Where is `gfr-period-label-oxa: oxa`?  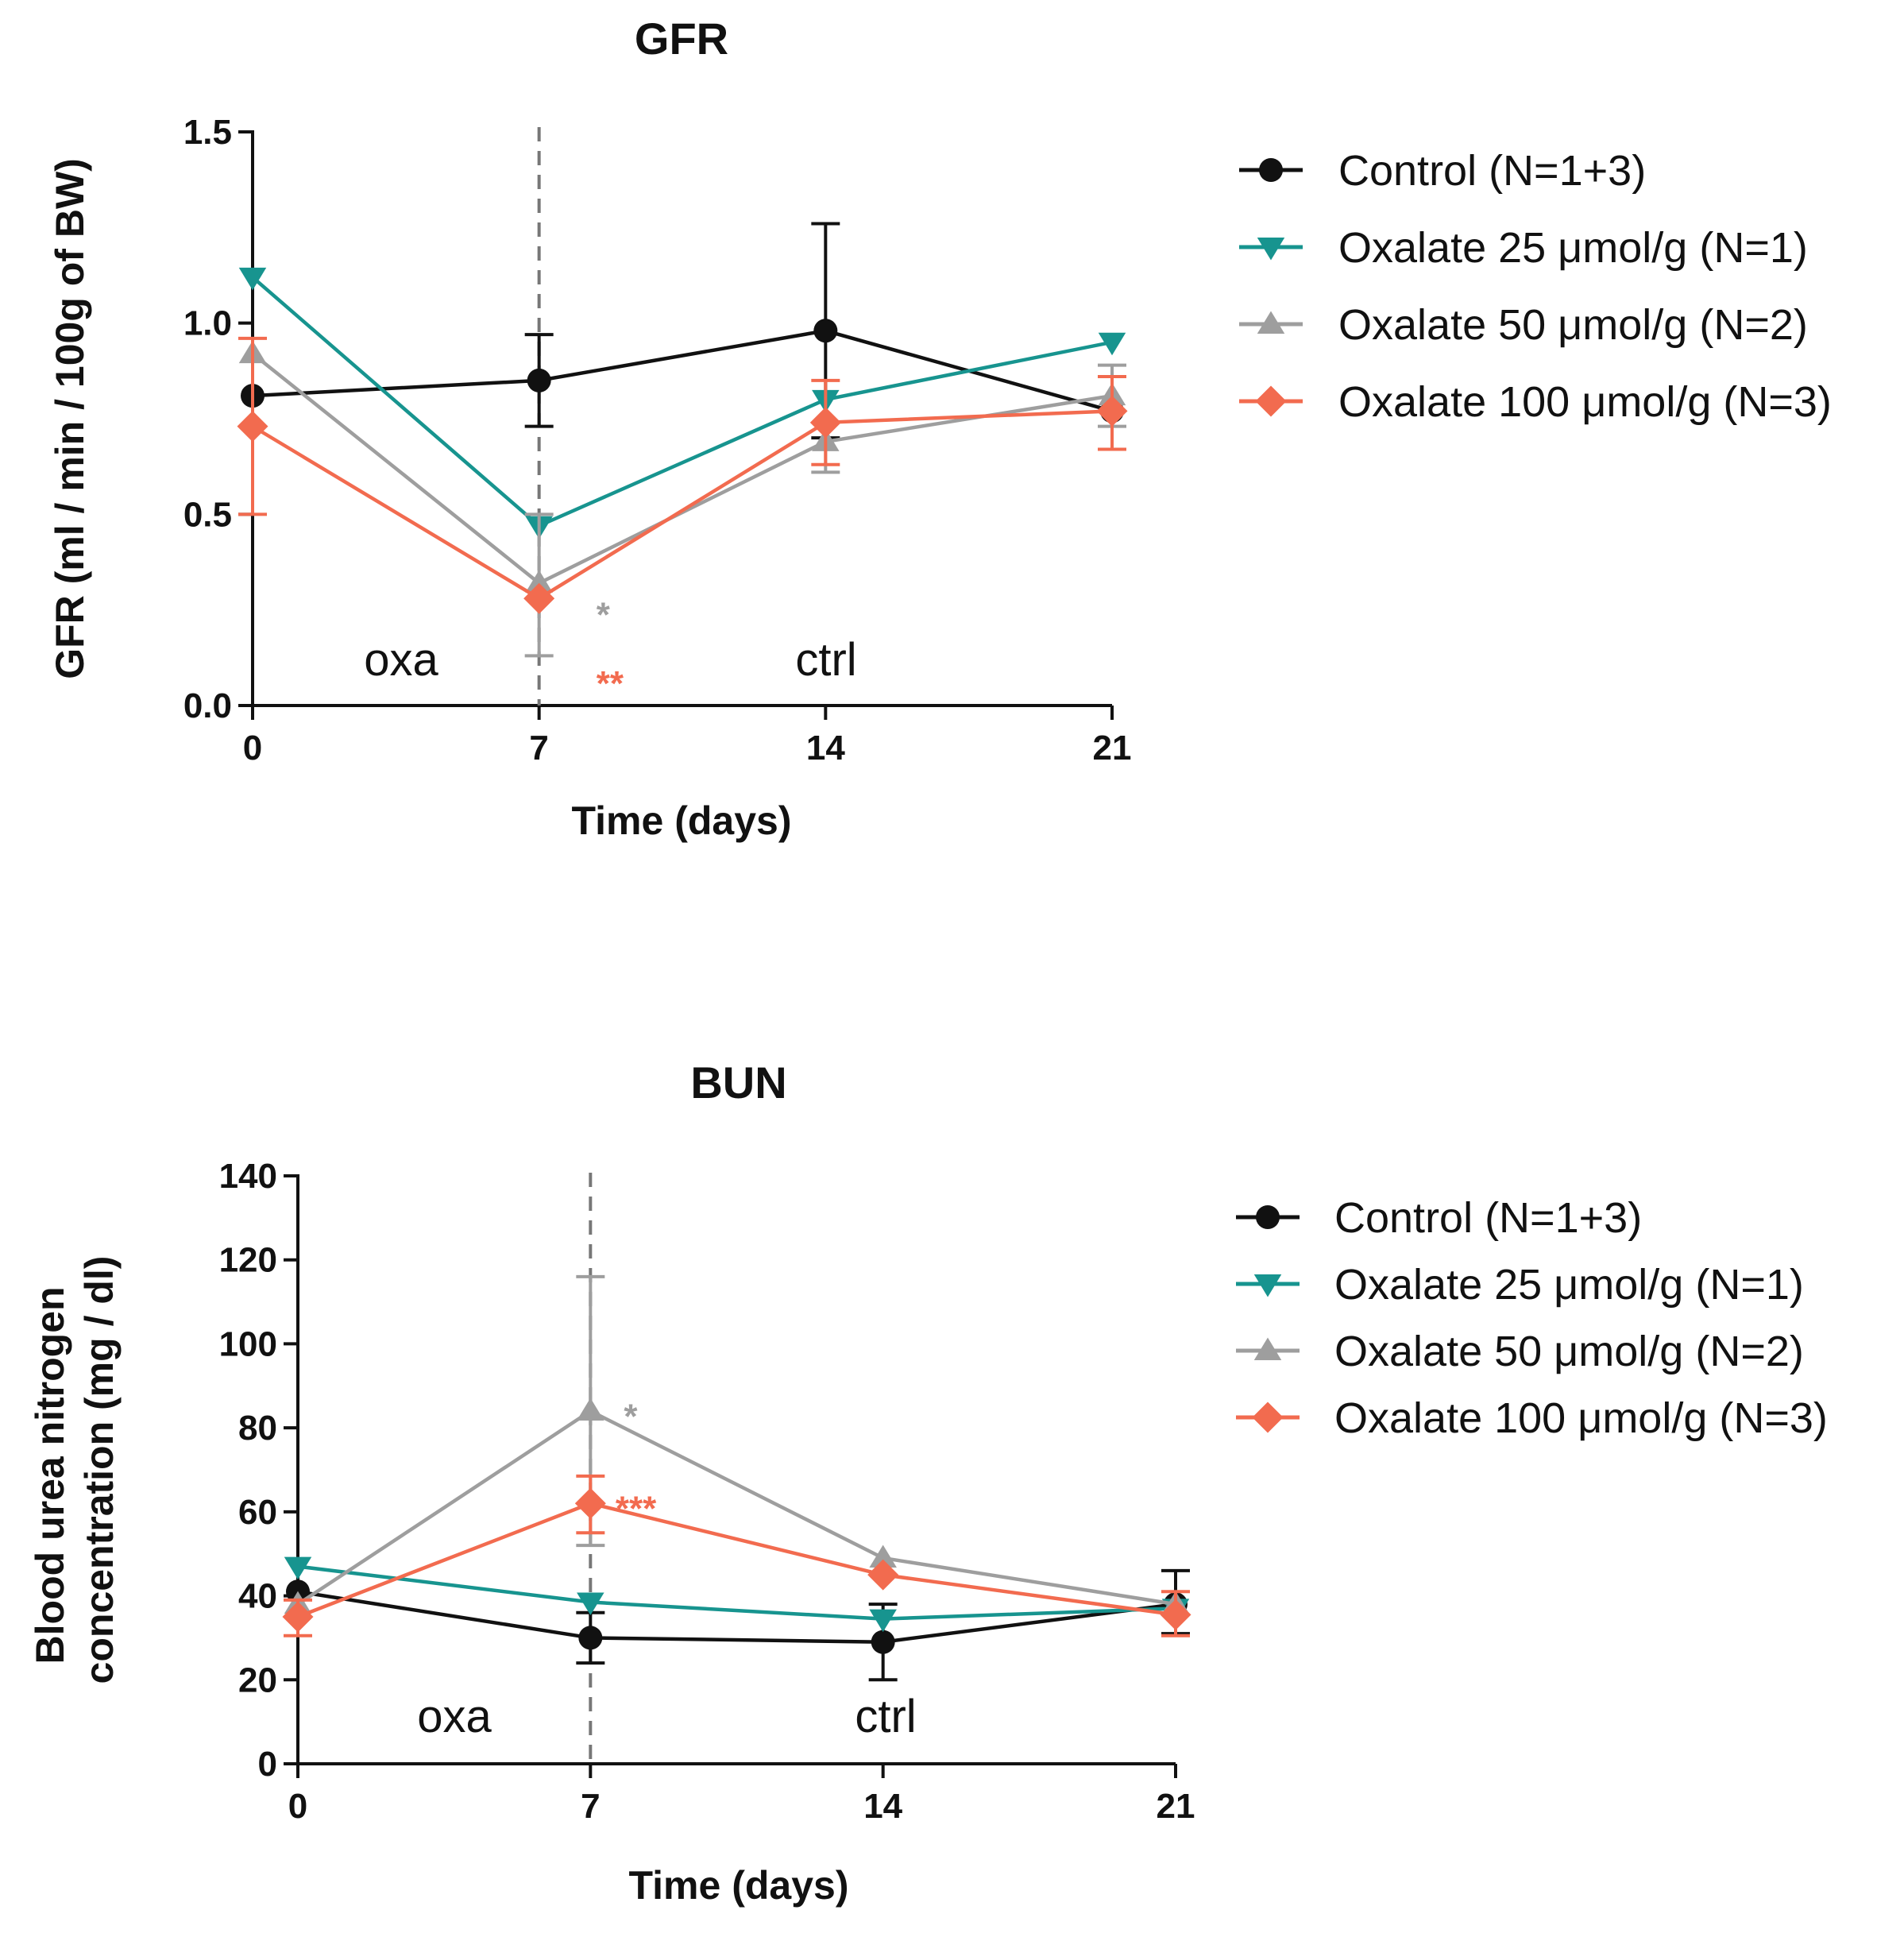
gfr-period-label-oxa: oxa is located at coordinates (401, 660).